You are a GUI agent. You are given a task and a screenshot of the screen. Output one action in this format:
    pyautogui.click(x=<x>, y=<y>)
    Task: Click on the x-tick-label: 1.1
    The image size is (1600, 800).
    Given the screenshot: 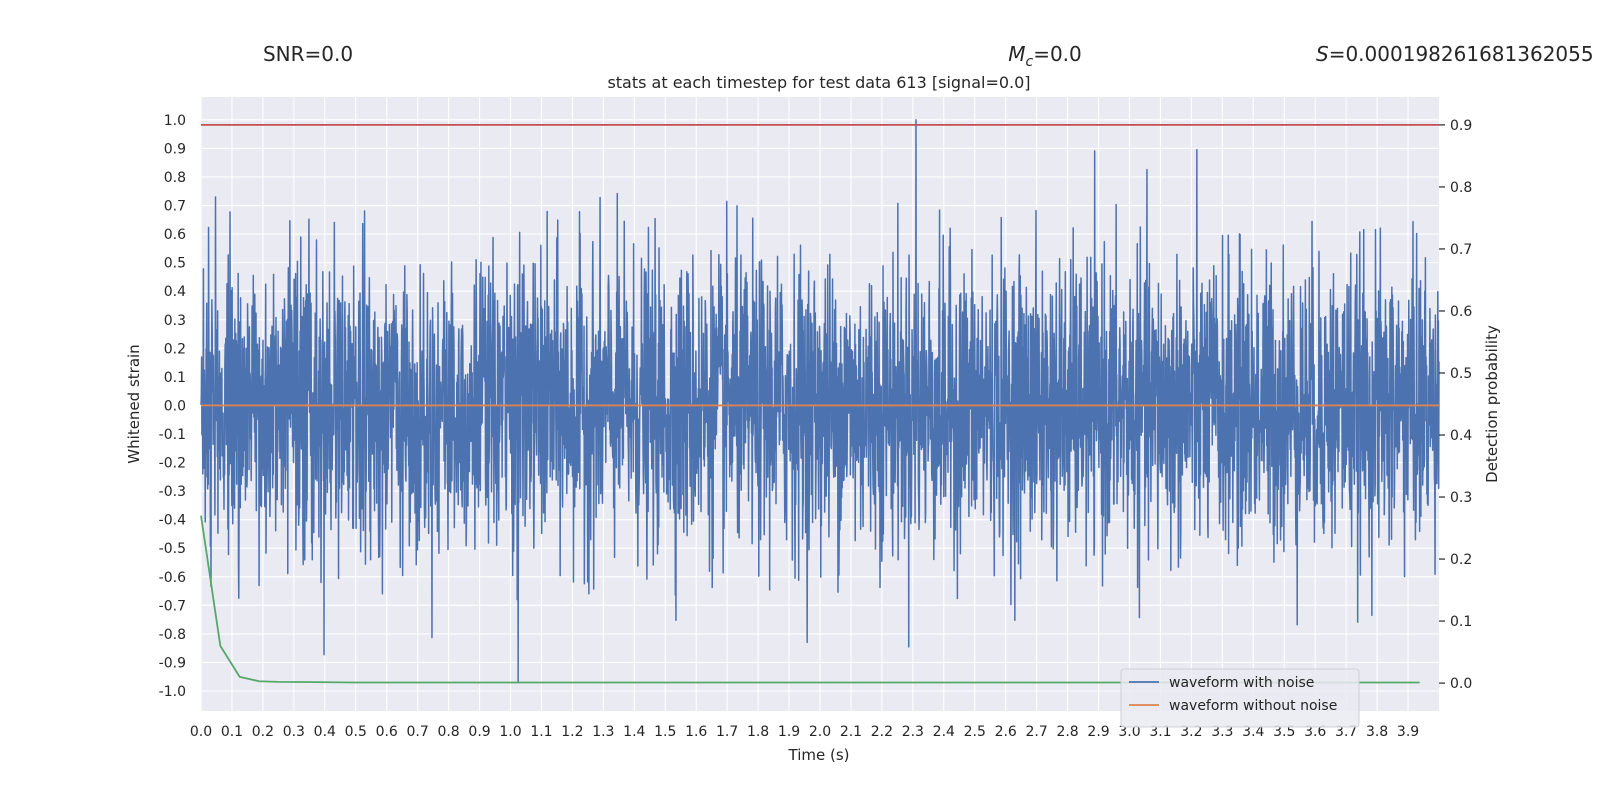 What is the action you would take?
    pyautogui.click(x=541, y=732)
    